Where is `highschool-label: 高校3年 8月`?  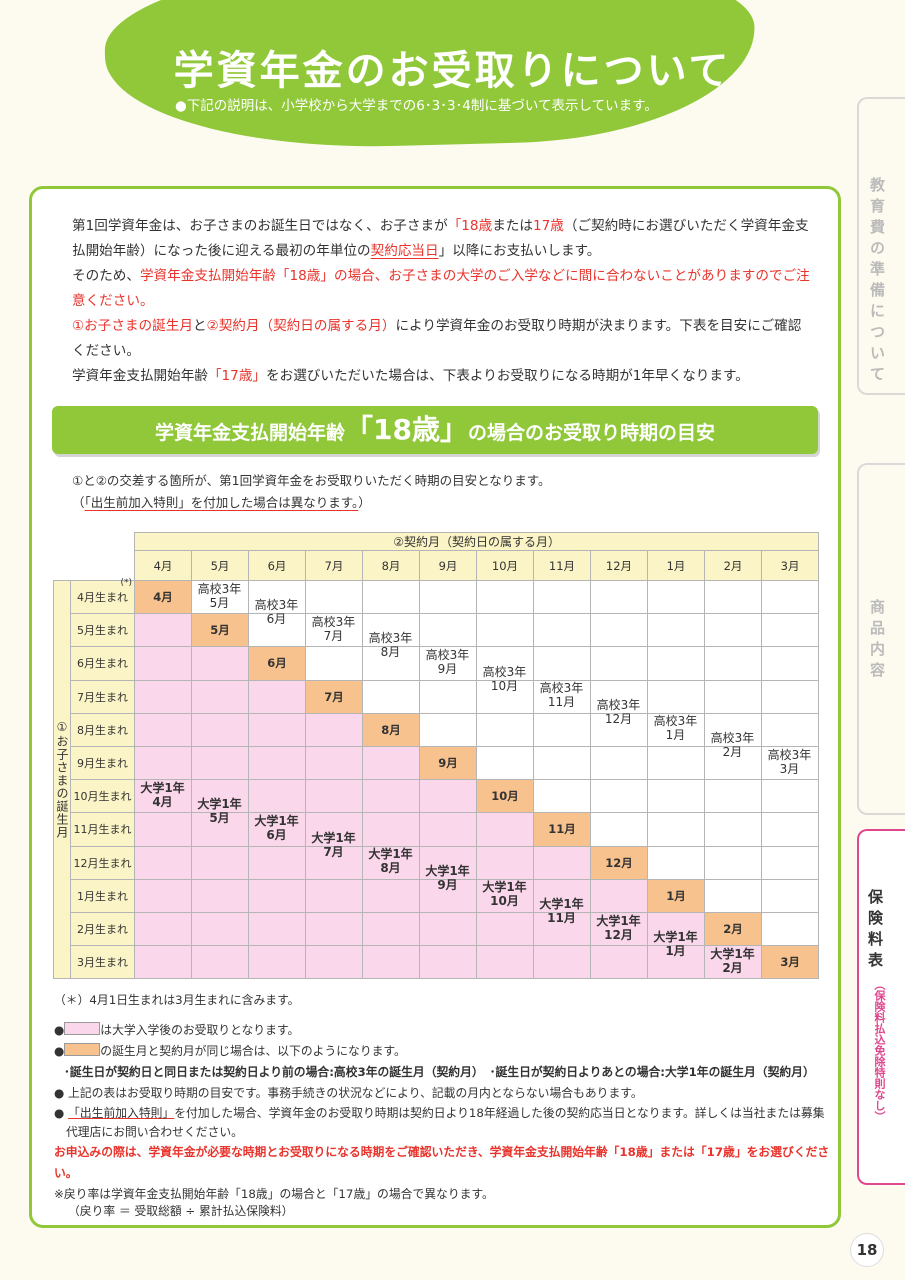 highschool-label: 高校3年 8月 is located at coordinates (390, 645).